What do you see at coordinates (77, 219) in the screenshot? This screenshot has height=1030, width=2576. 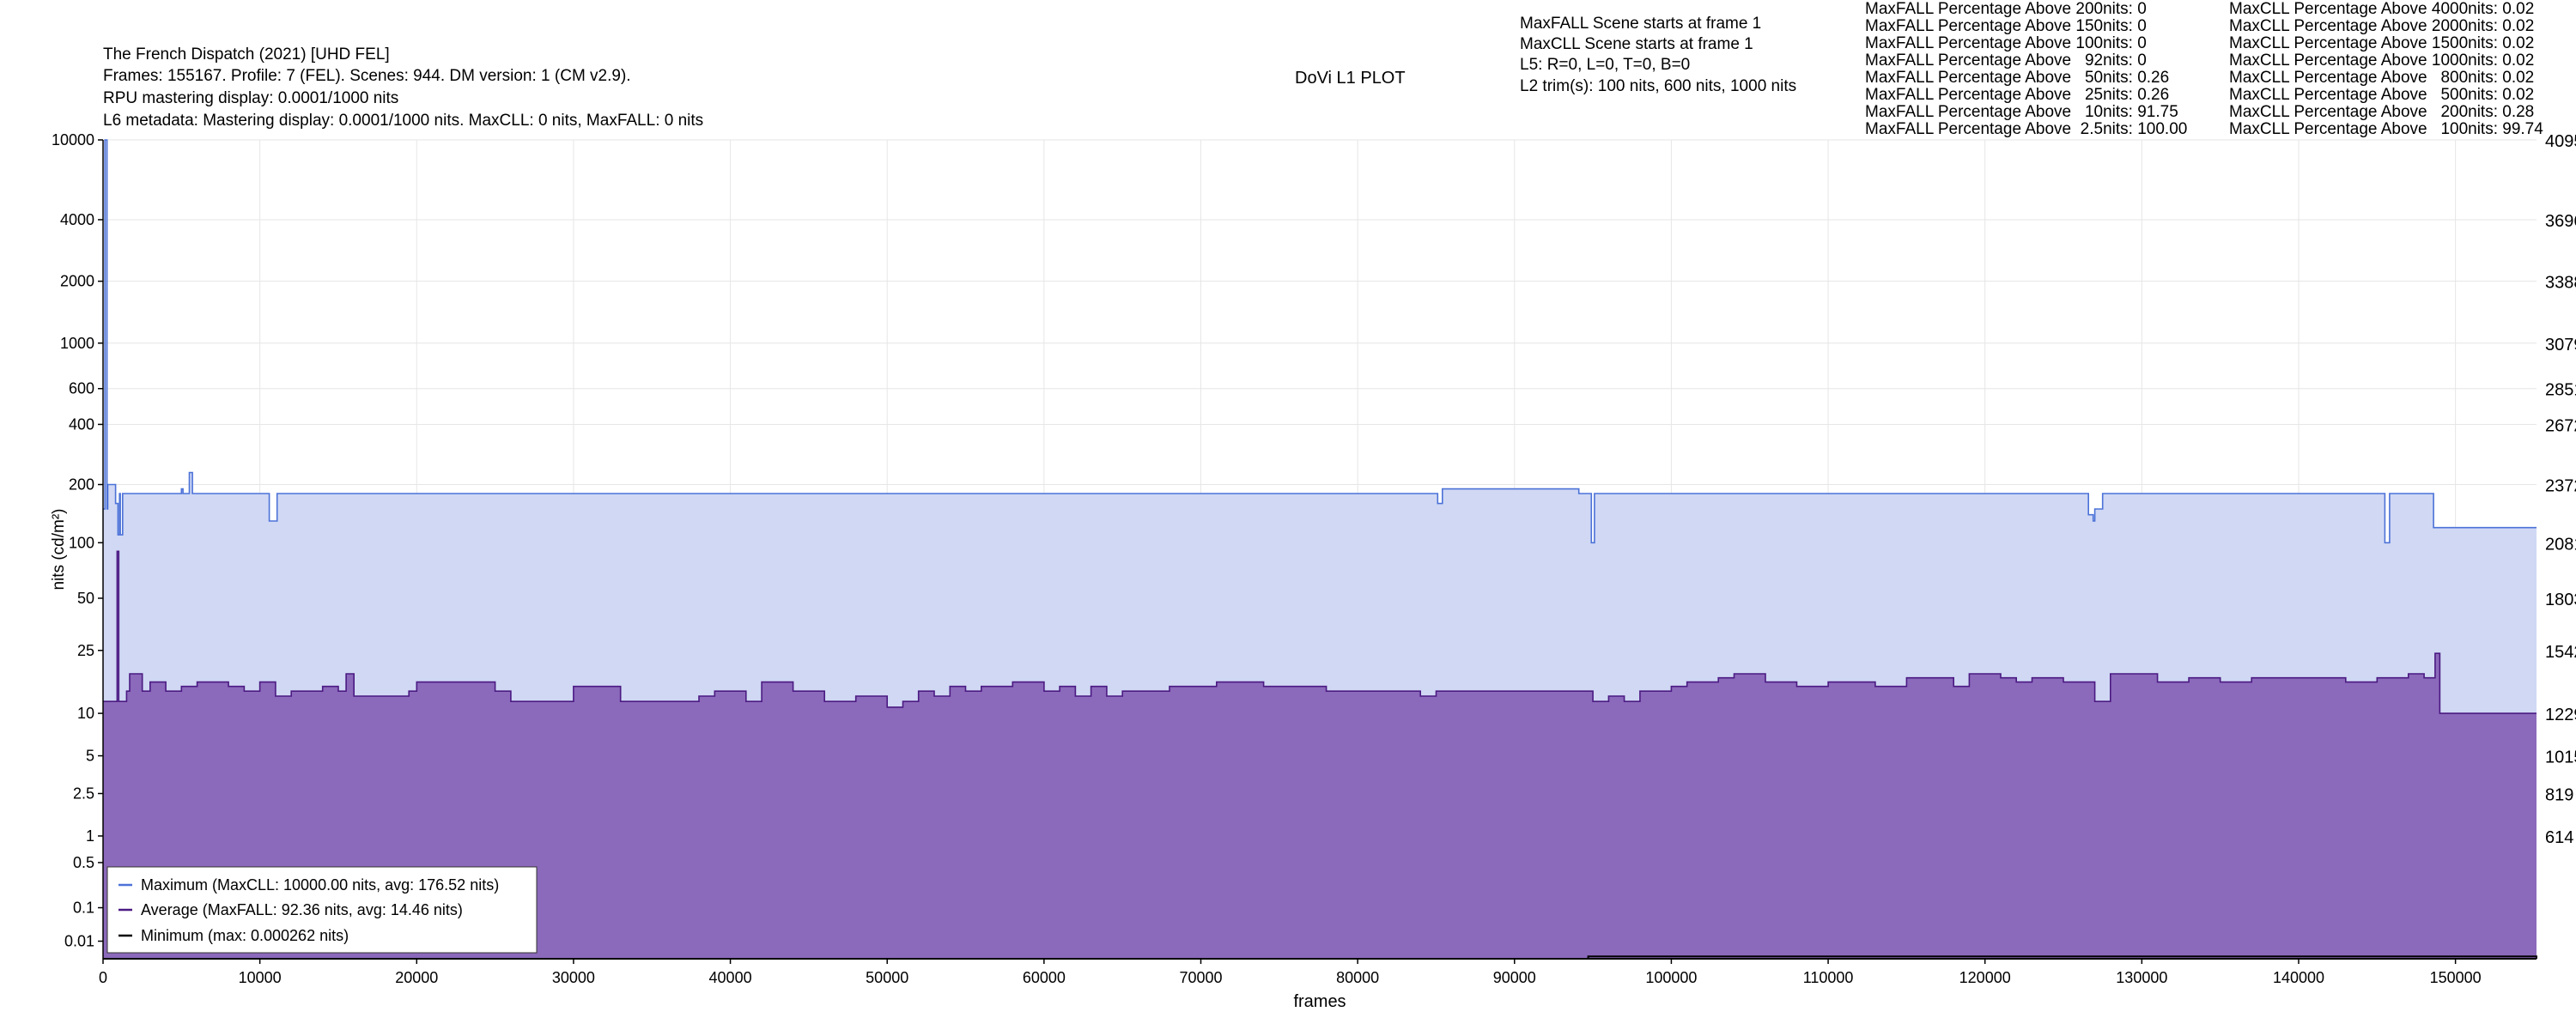 I see `y-tick-label: 4000` at bounding box center [77, 219].